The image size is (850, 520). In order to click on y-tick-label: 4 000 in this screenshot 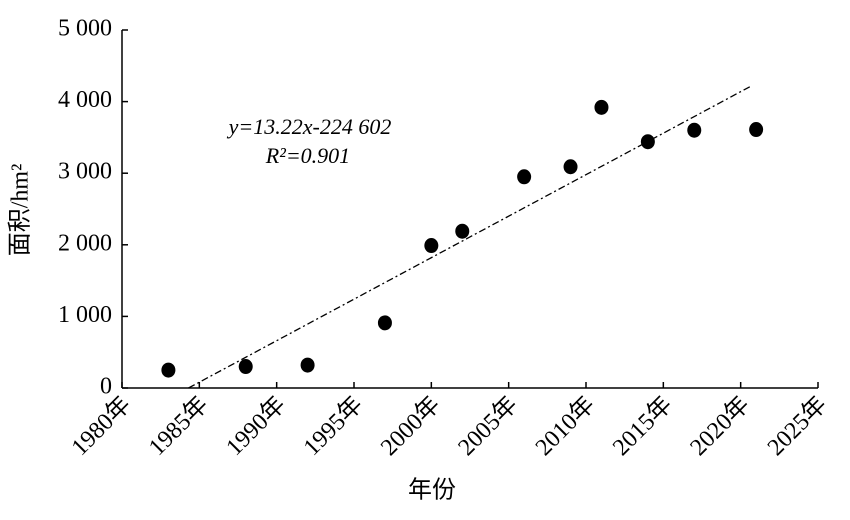, I will do `click(85, 100)`.